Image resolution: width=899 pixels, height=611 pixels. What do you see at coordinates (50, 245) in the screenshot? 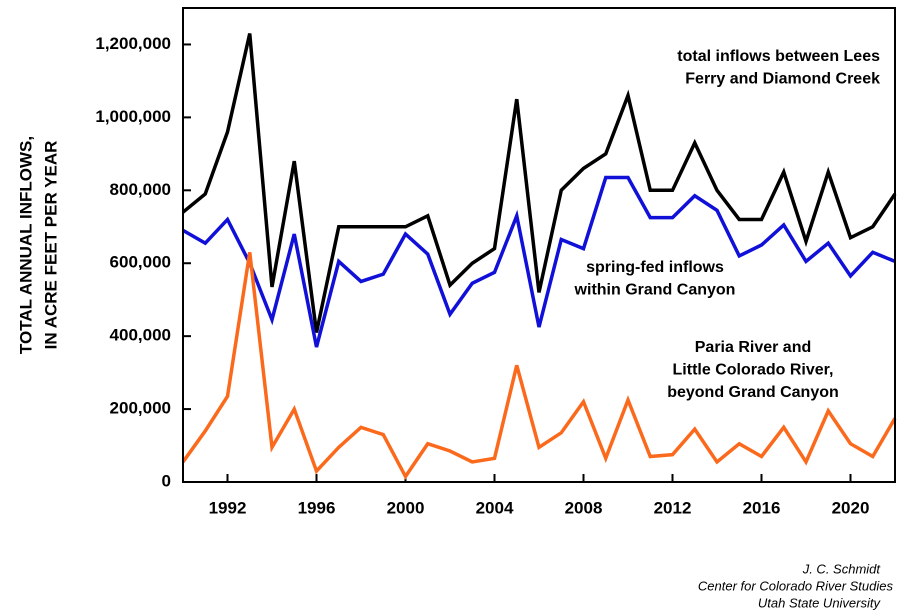
I see `y-axis-label: IN ACRE FEET PER YEAR` at bounding box center [50, 245].